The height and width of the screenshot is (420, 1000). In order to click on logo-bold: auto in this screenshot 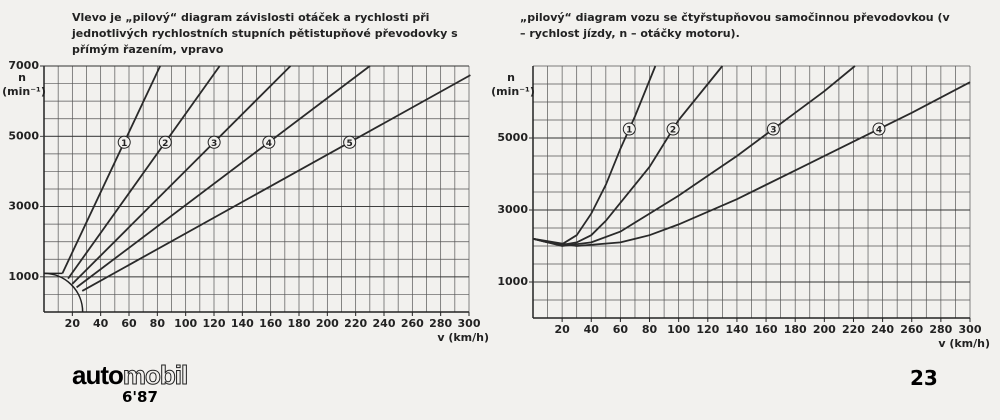, I will do `click(98, 375)`.